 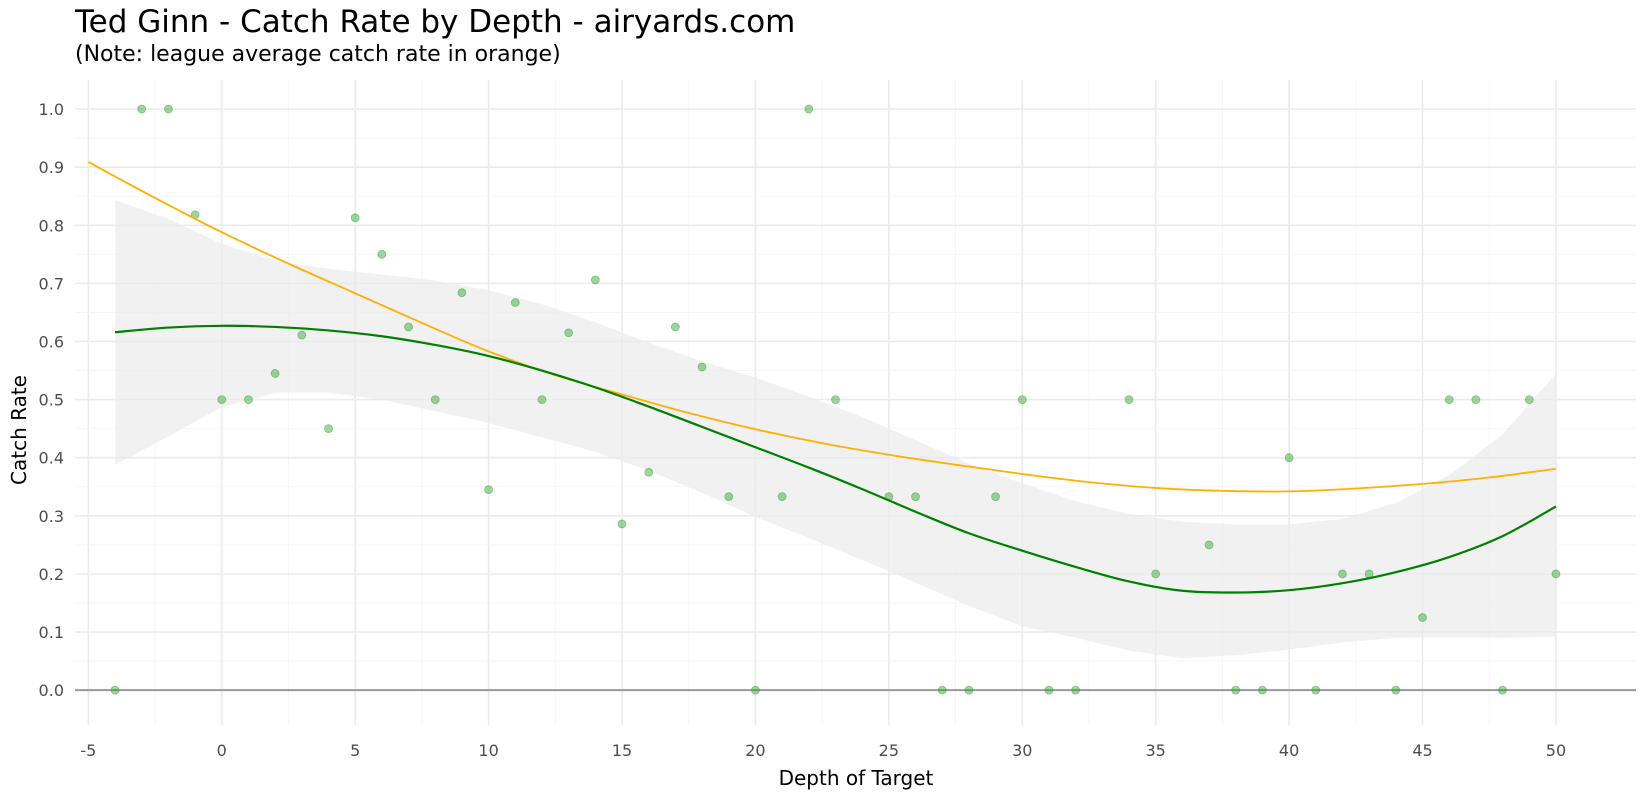 What do you see at coordinates (51, 690) in the screenshot?
I see `y-tick-label: 0.0` at bounding box center [51, 690].